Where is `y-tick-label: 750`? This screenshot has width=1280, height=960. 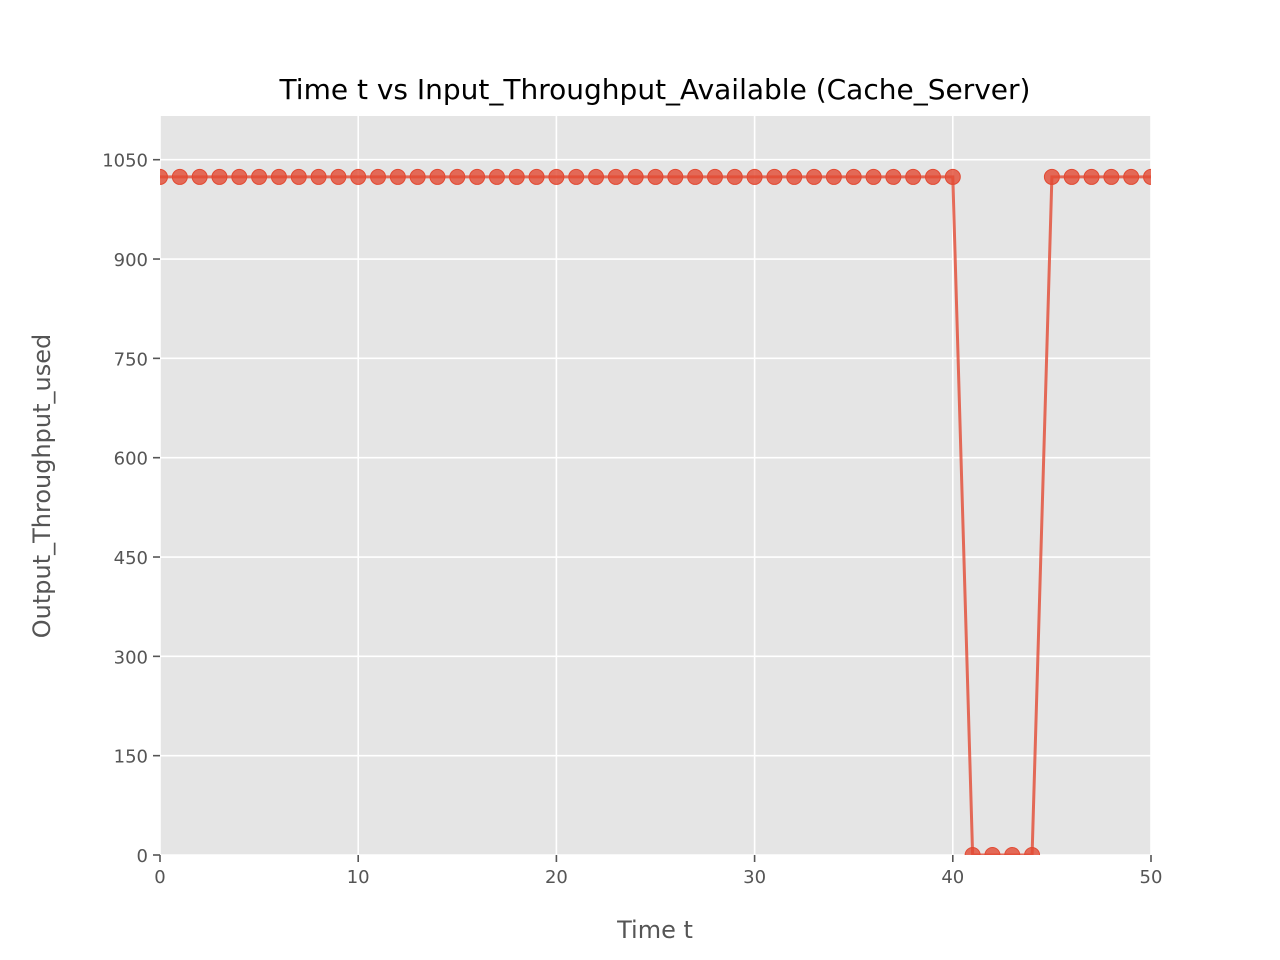 y-tick-label: 750 is located at coordinates (131, 359).